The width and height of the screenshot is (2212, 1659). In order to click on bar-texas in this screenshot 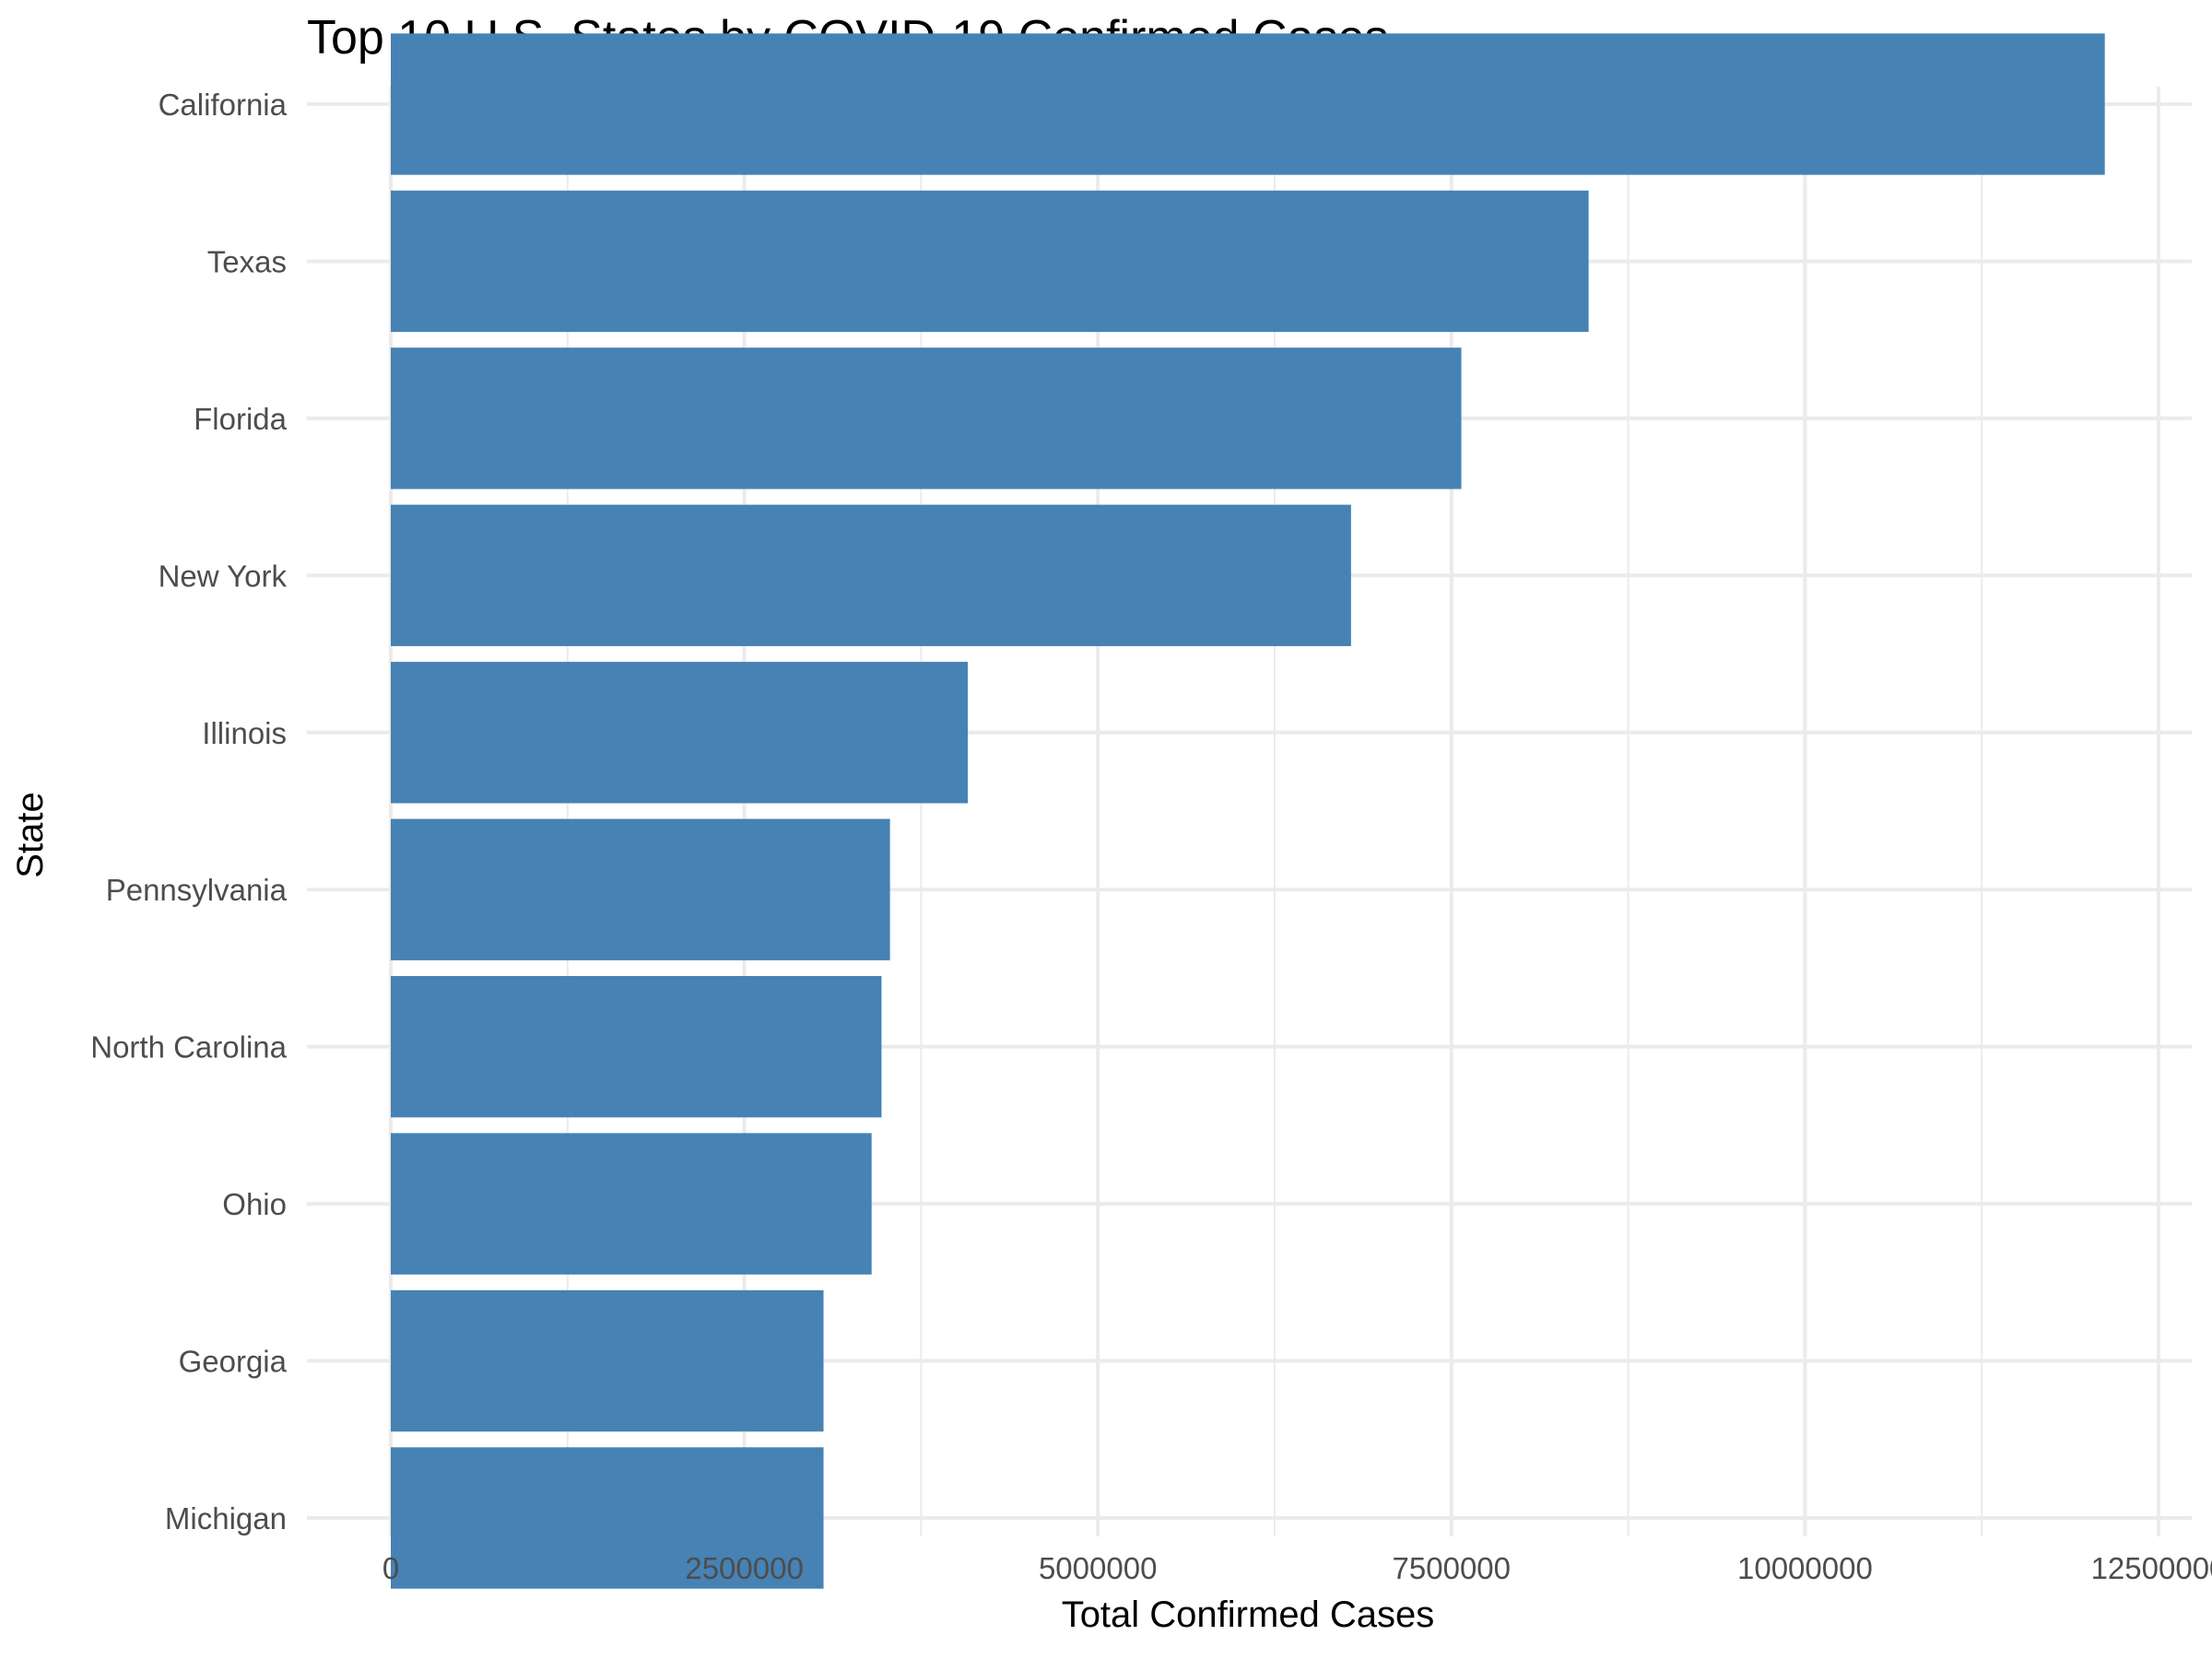, I will do `click(990, 261)`.